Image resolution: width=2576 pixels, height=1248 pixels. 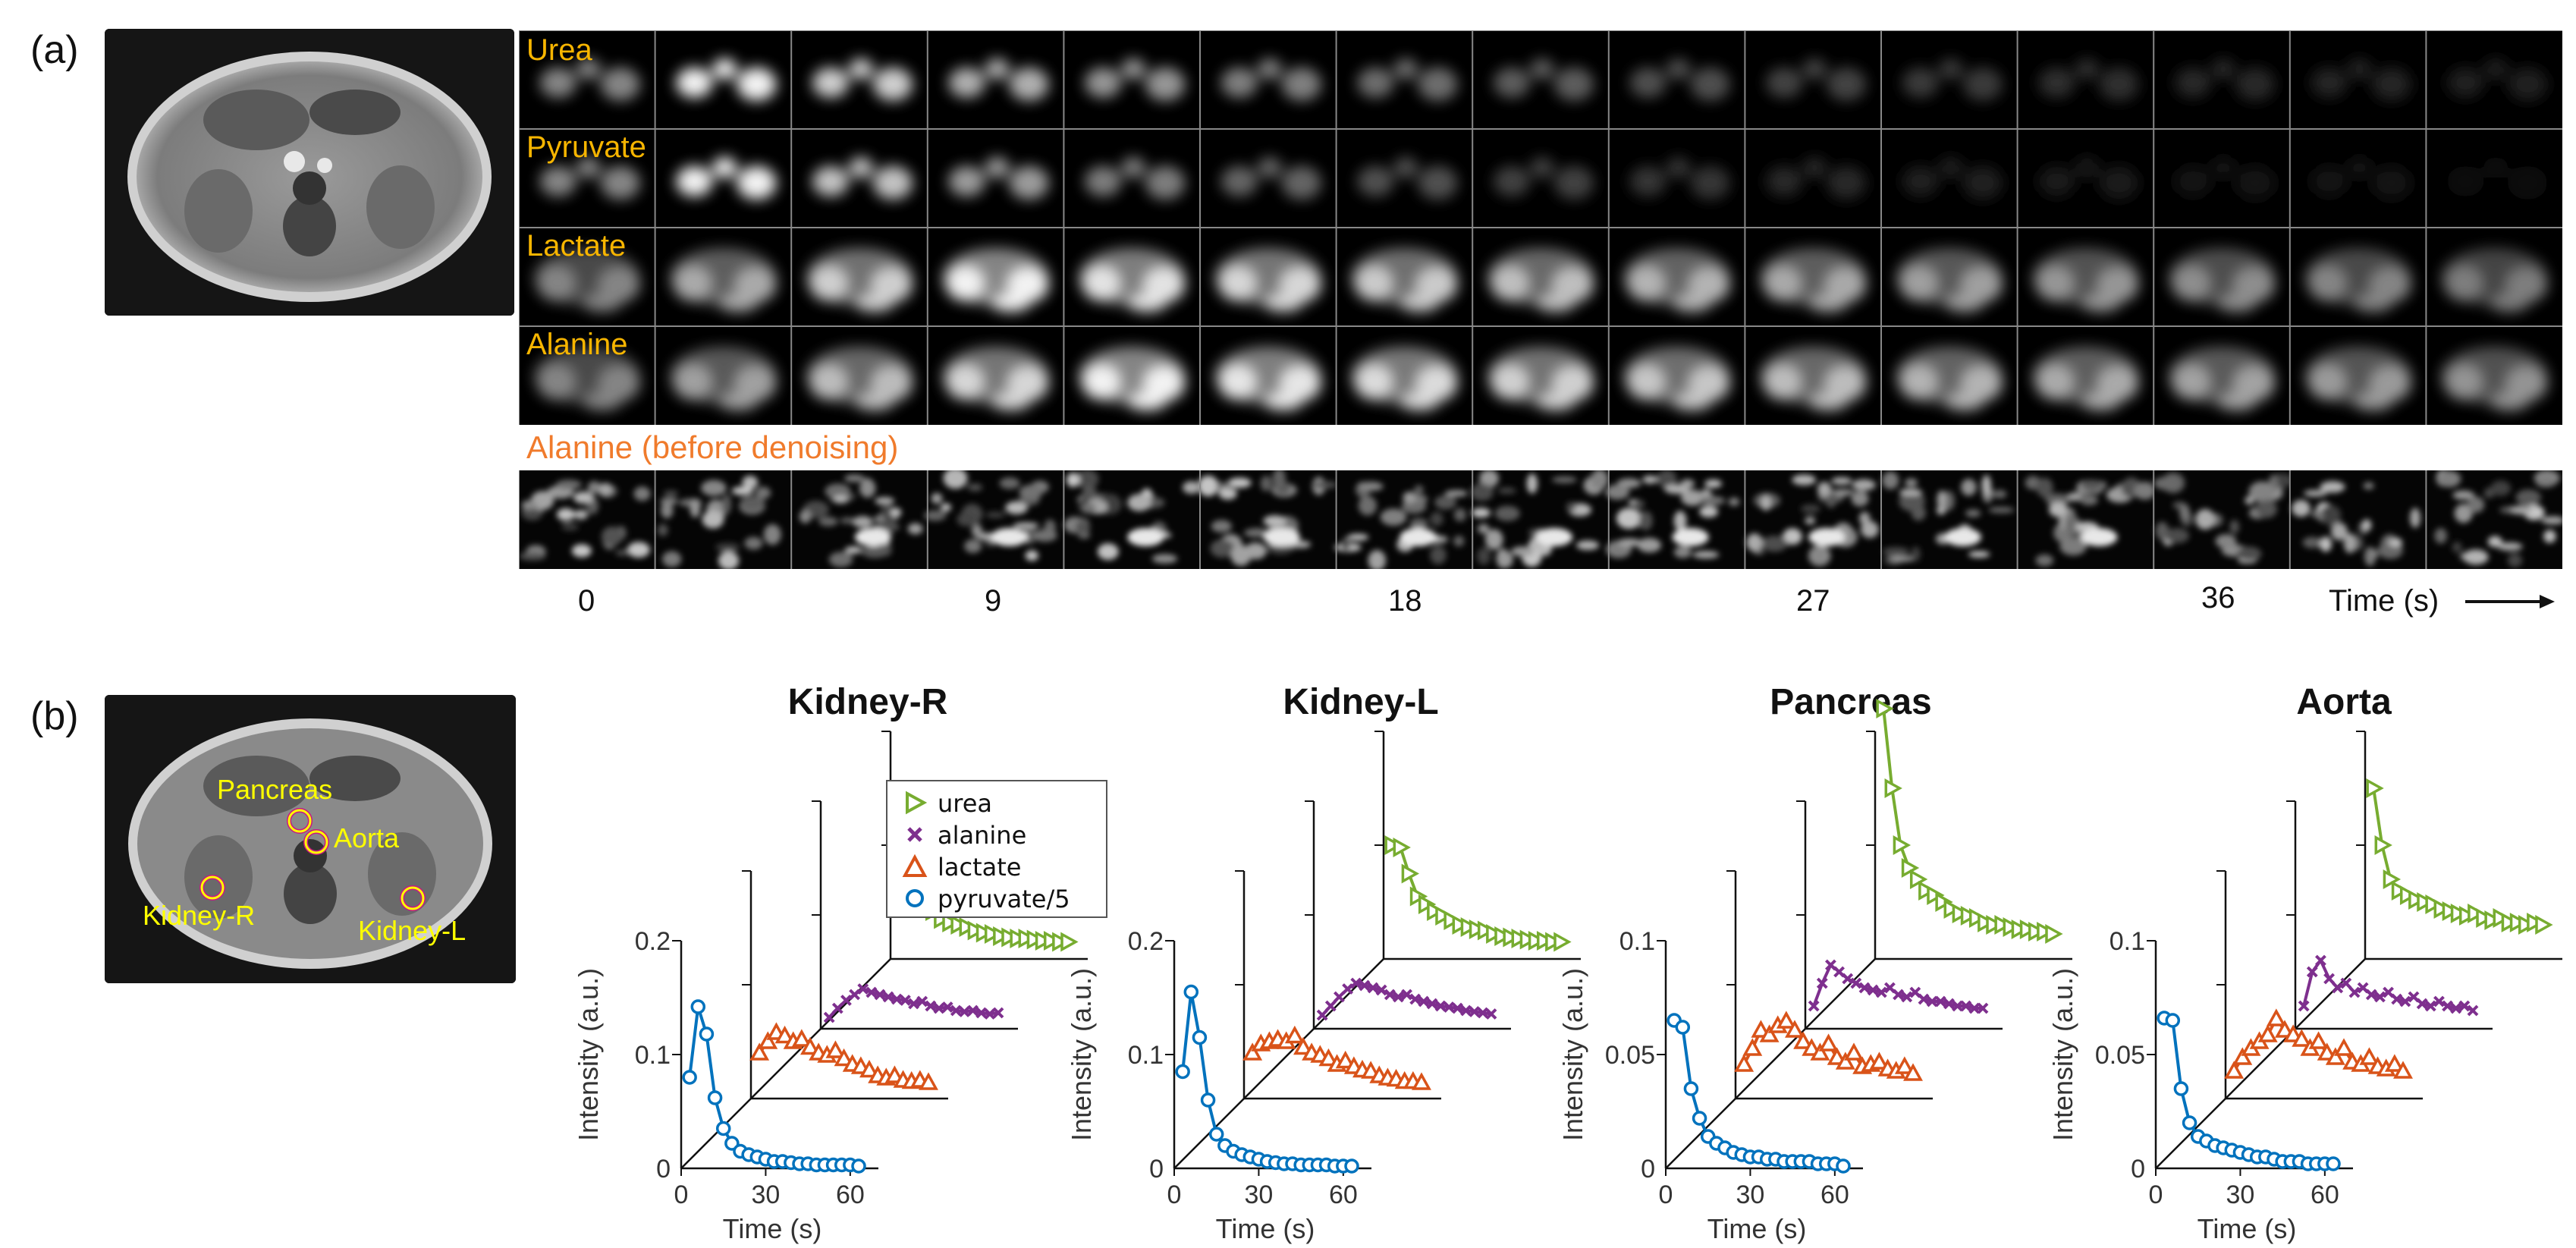 What do you see at coordinates (1336, 1057) in the screenshot?
I see `series-lactate` at bounding box center [1336, 1057].